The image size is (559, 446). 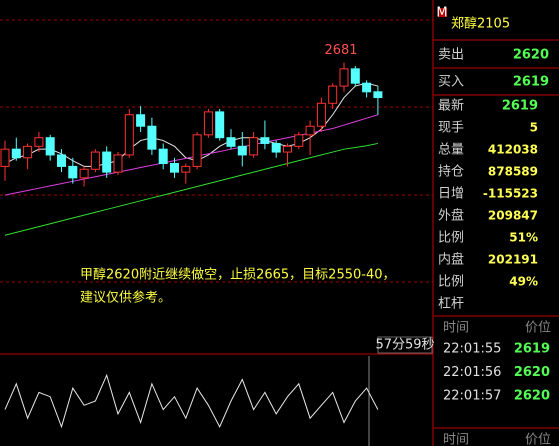 What do you see at coordinates (451, 55) in the screenshot?
I see `sell-label: 卖出` at bounding box center [451, 55].